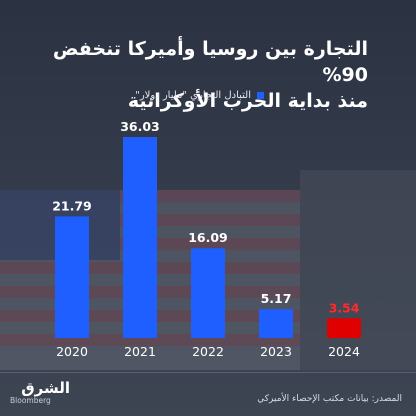  I want to click on logo-main-text: الشرق, so click(45, 388).